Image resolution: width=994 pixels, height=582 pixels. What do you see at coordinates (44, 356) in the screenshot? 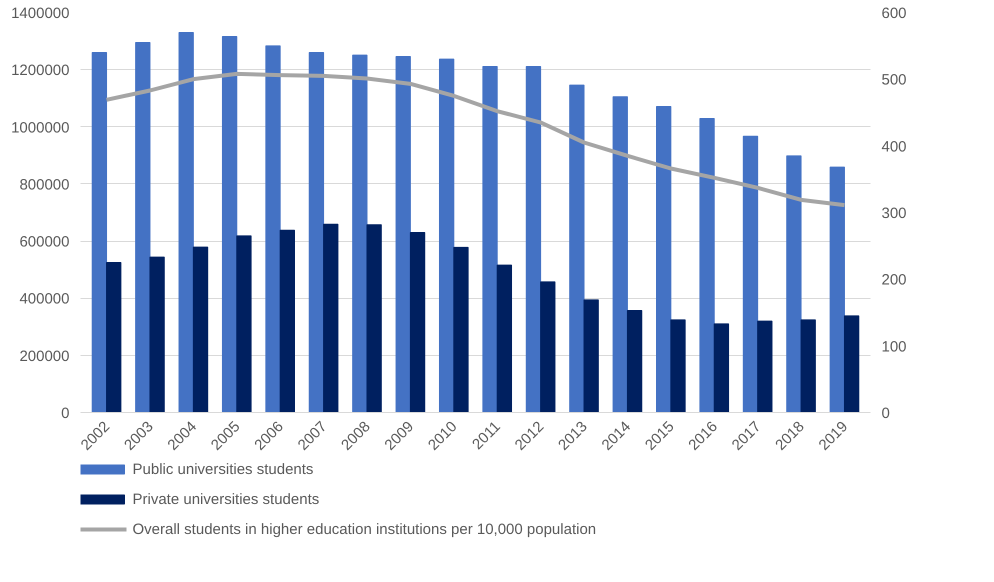
I see `y-tick-label: 200000` at bounding box center [44, 356].